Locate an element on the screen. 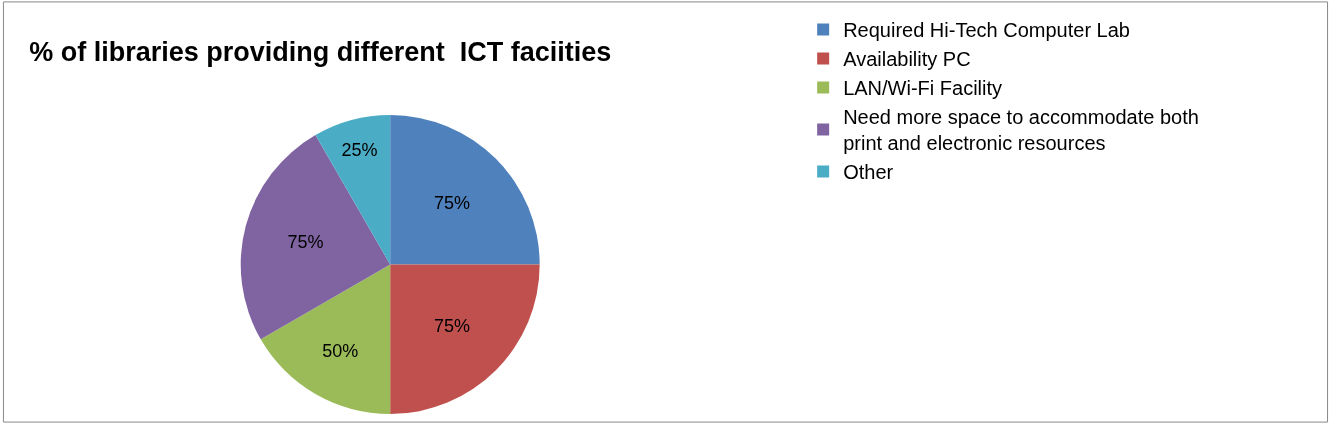 This screenshot has height=424, width=1331. legend-label: Need more space to accommodate both print and electronic resources is located at coordinates (1021, 130).